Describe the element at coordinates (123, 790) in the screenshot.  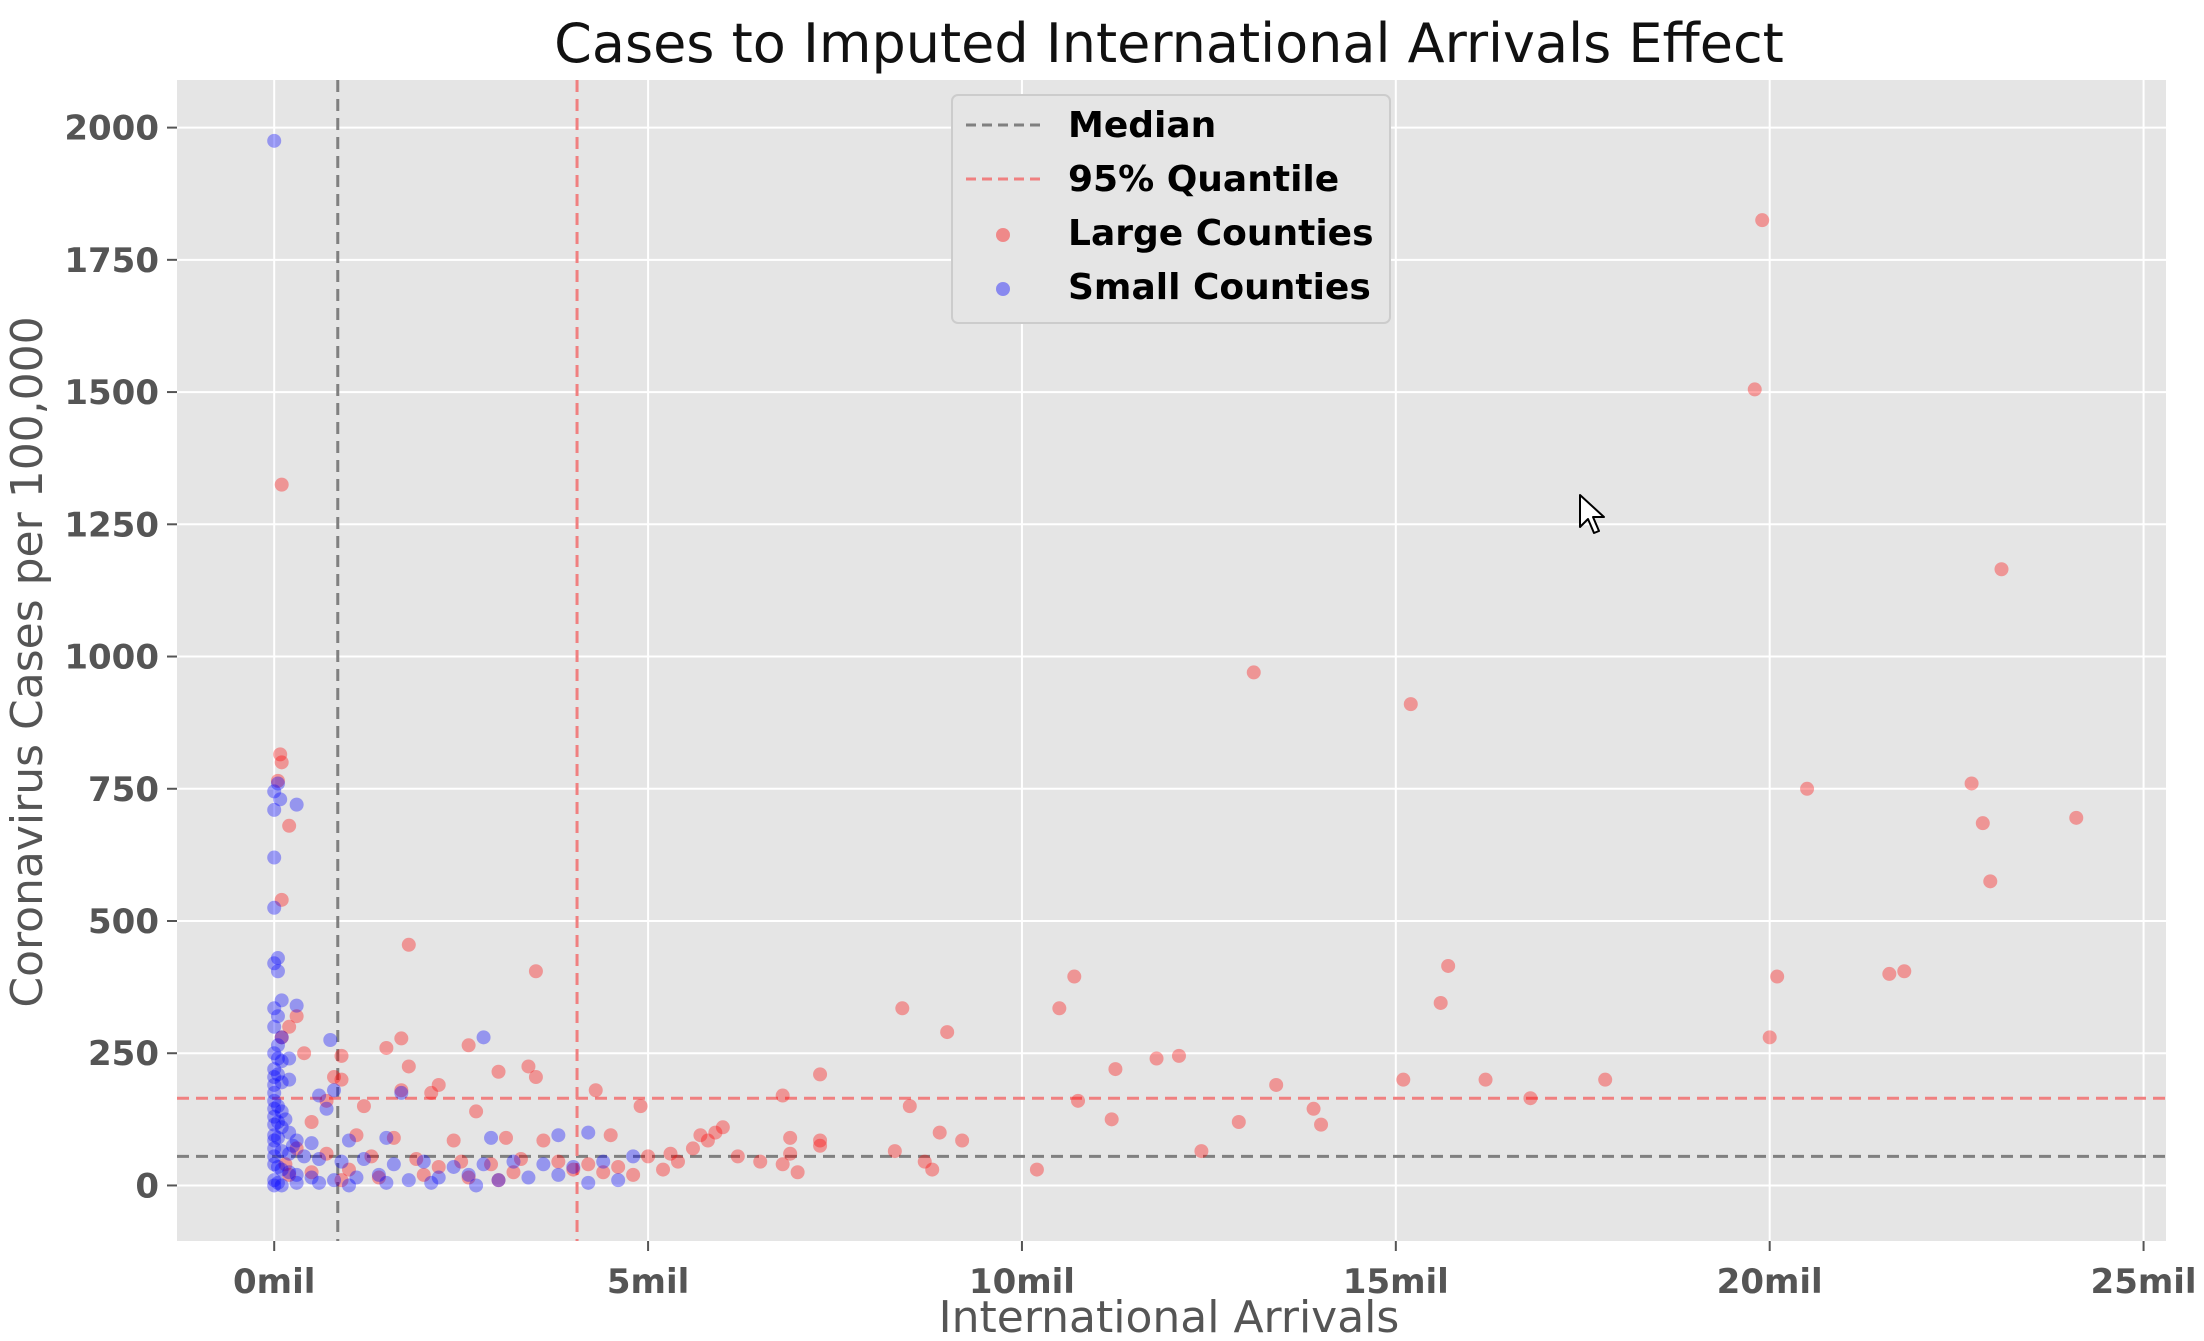
I see `y-tick-label: 750` at that location.